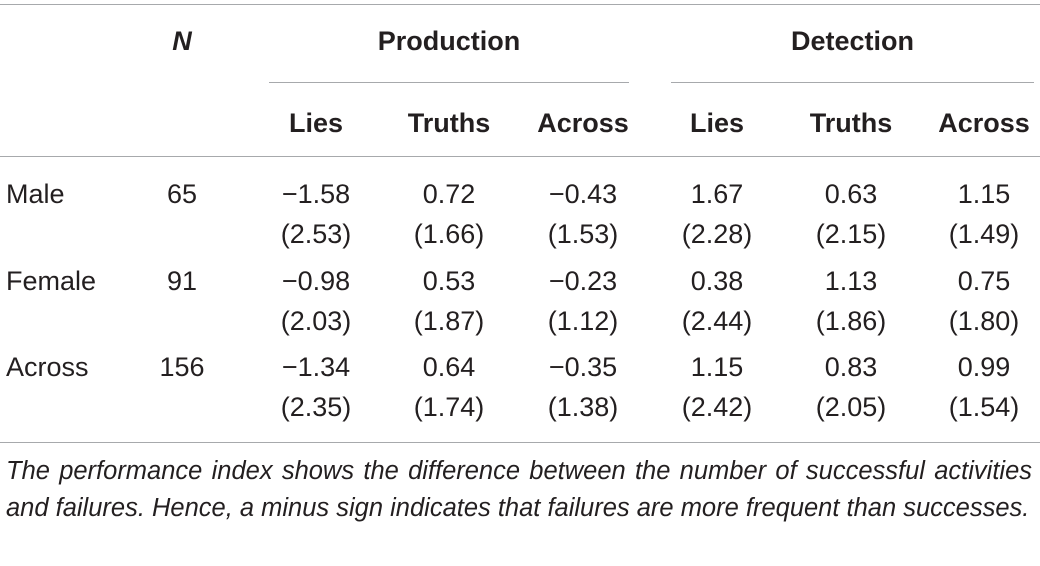 This screenshot has height=566, width=1040. Describe the element at coordinates (717, 281) in the screenshot. I see `mean-cell: 0.38` at that location.